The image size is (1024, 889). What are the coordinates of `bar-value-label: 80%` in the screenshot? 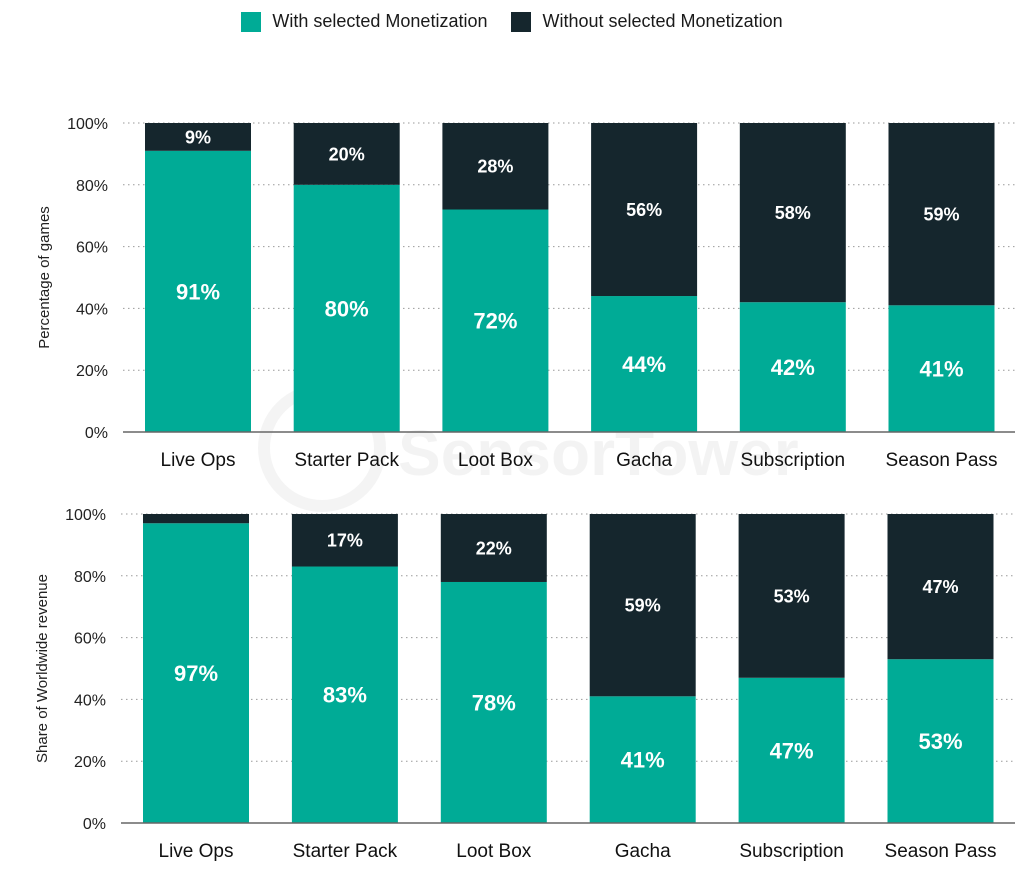 It's located at (347, 308).